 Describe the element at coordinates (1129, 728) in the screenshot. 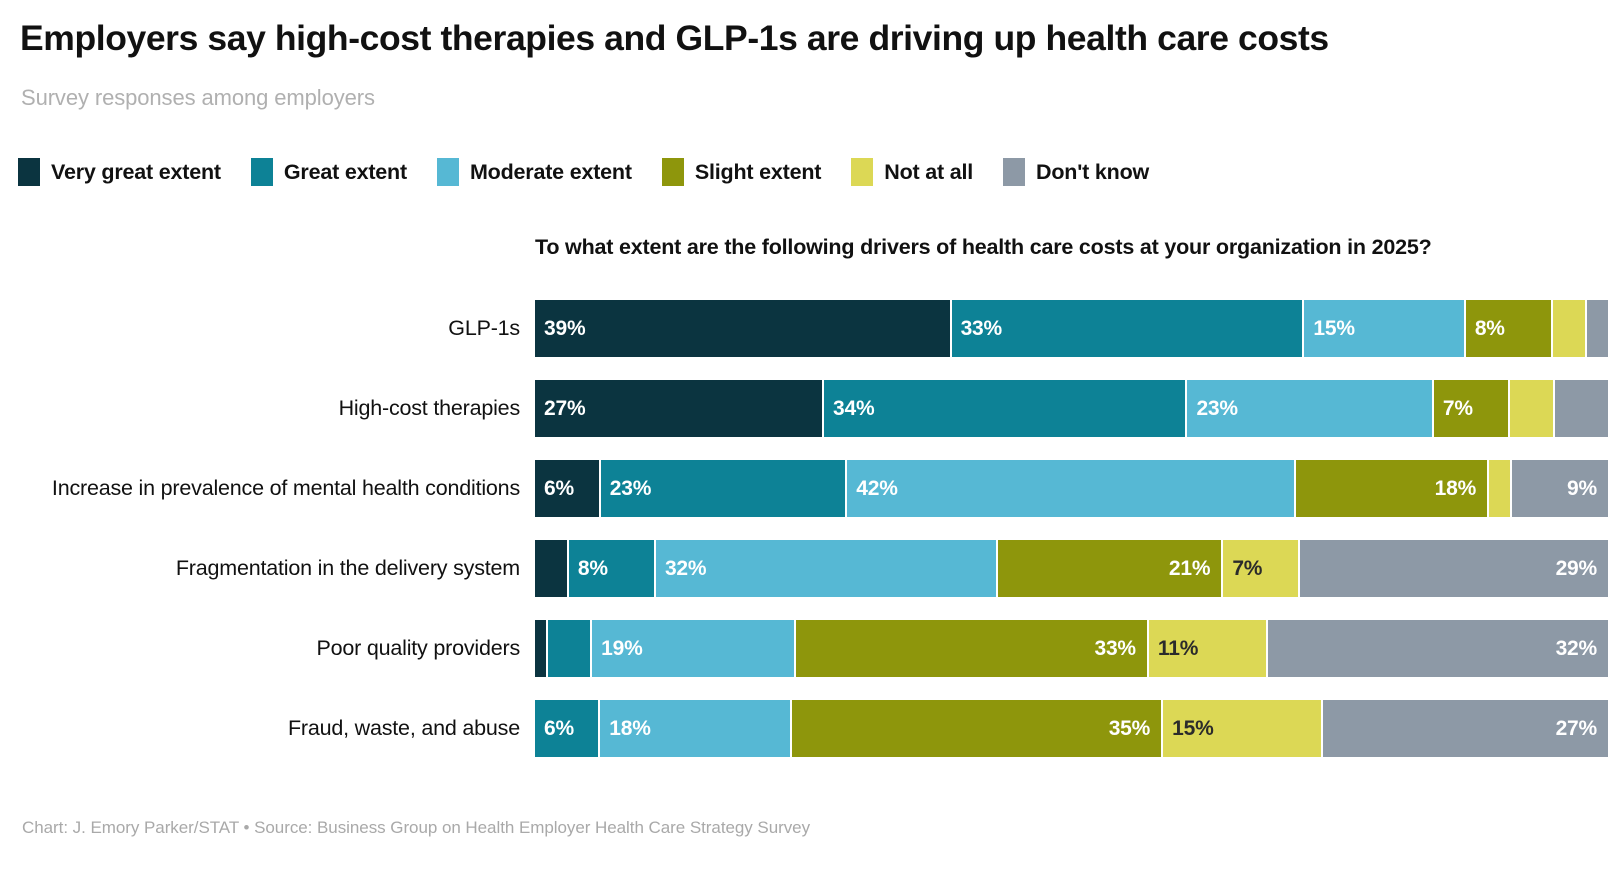

I see `bar-segment-label: 35%` at that location.